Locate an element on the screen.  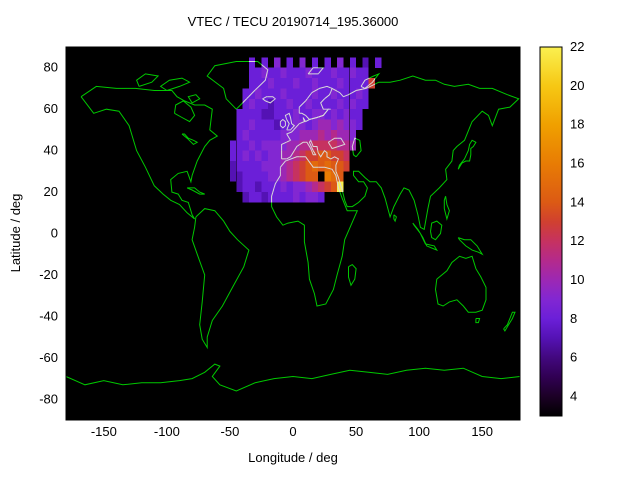
colorbar-tick-label: 4 is located at coordinates (573, 396).